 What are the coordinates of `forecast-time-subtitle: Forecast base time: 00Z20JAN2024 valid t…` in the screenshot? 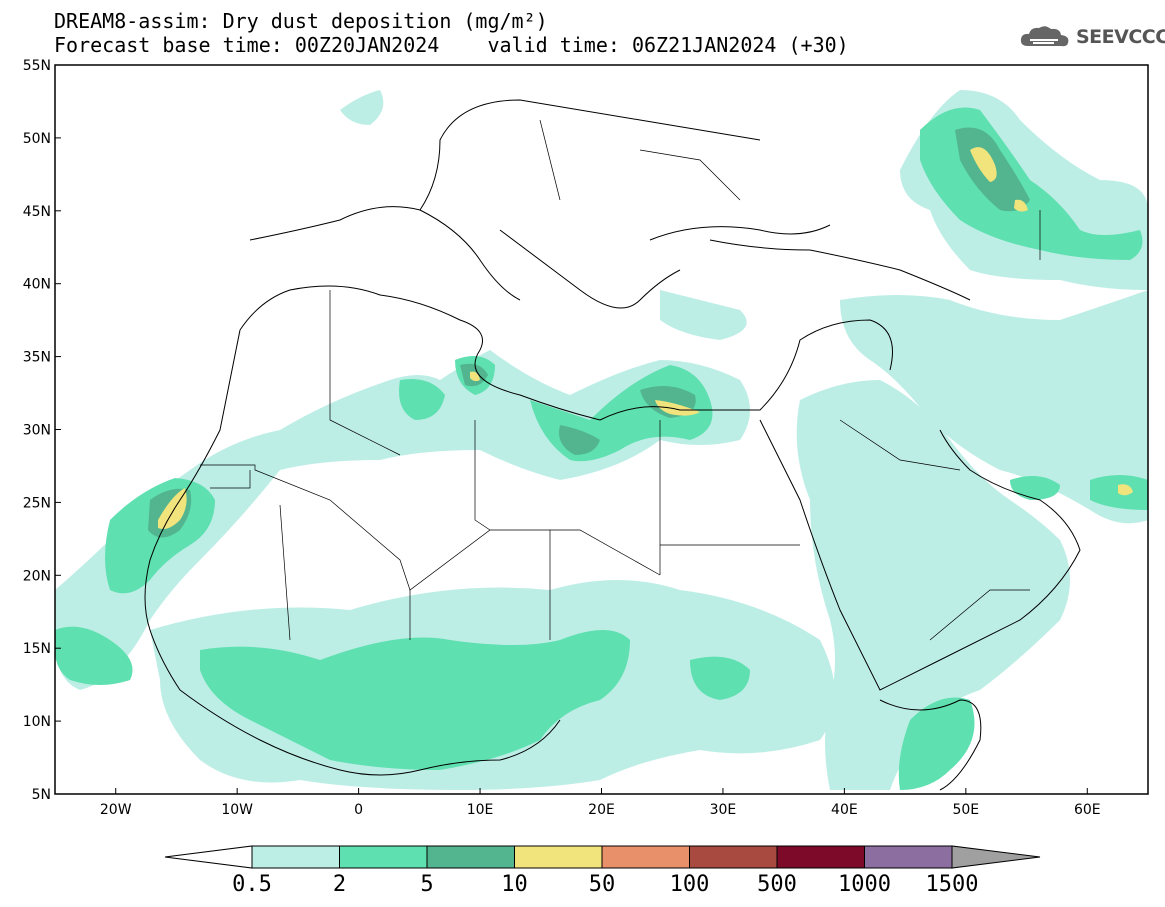 It's located at (451, 45).